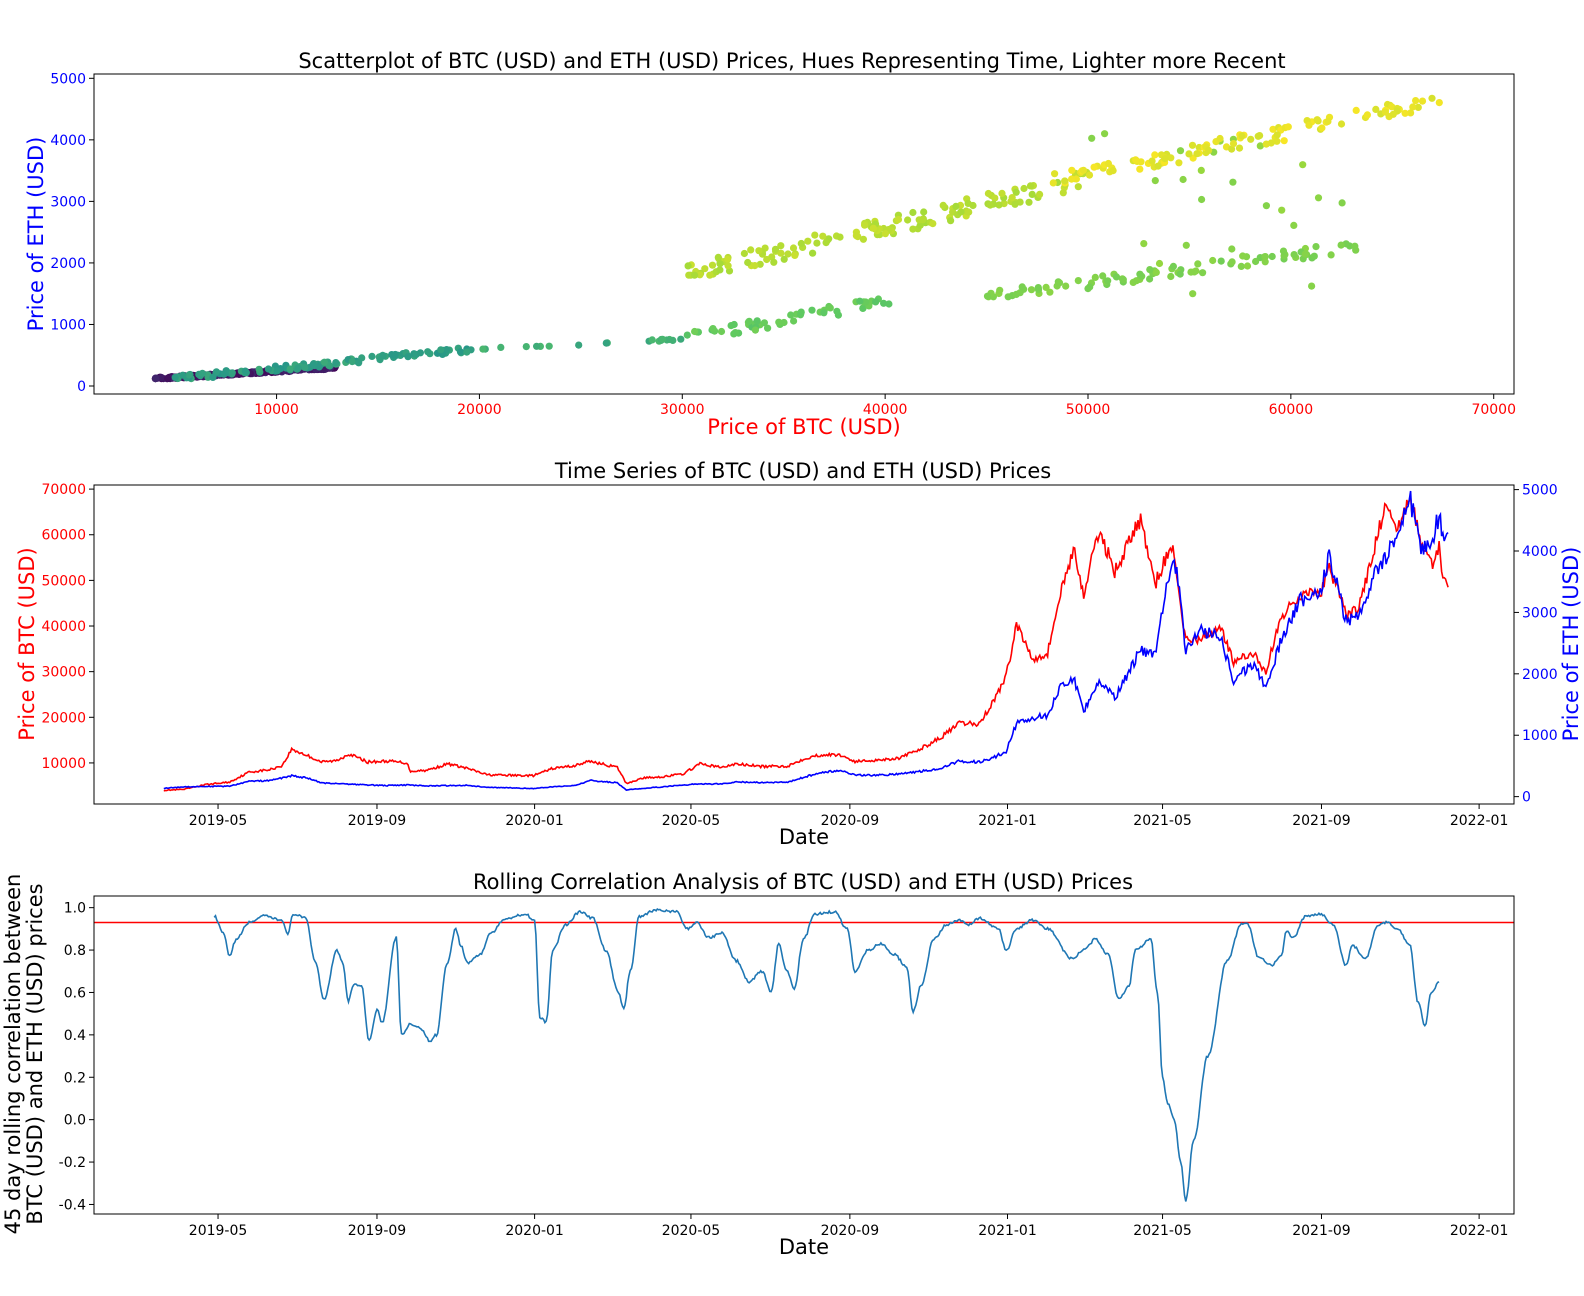 This screenshot has height=1296, width=1584. Describe the element at coordinates (76, 1057) in the screenshot. I see `correlation-y-ticks: -0.4 -0.2 0.0 0.2 0.4 0.6 0.8 1.0` at that location.